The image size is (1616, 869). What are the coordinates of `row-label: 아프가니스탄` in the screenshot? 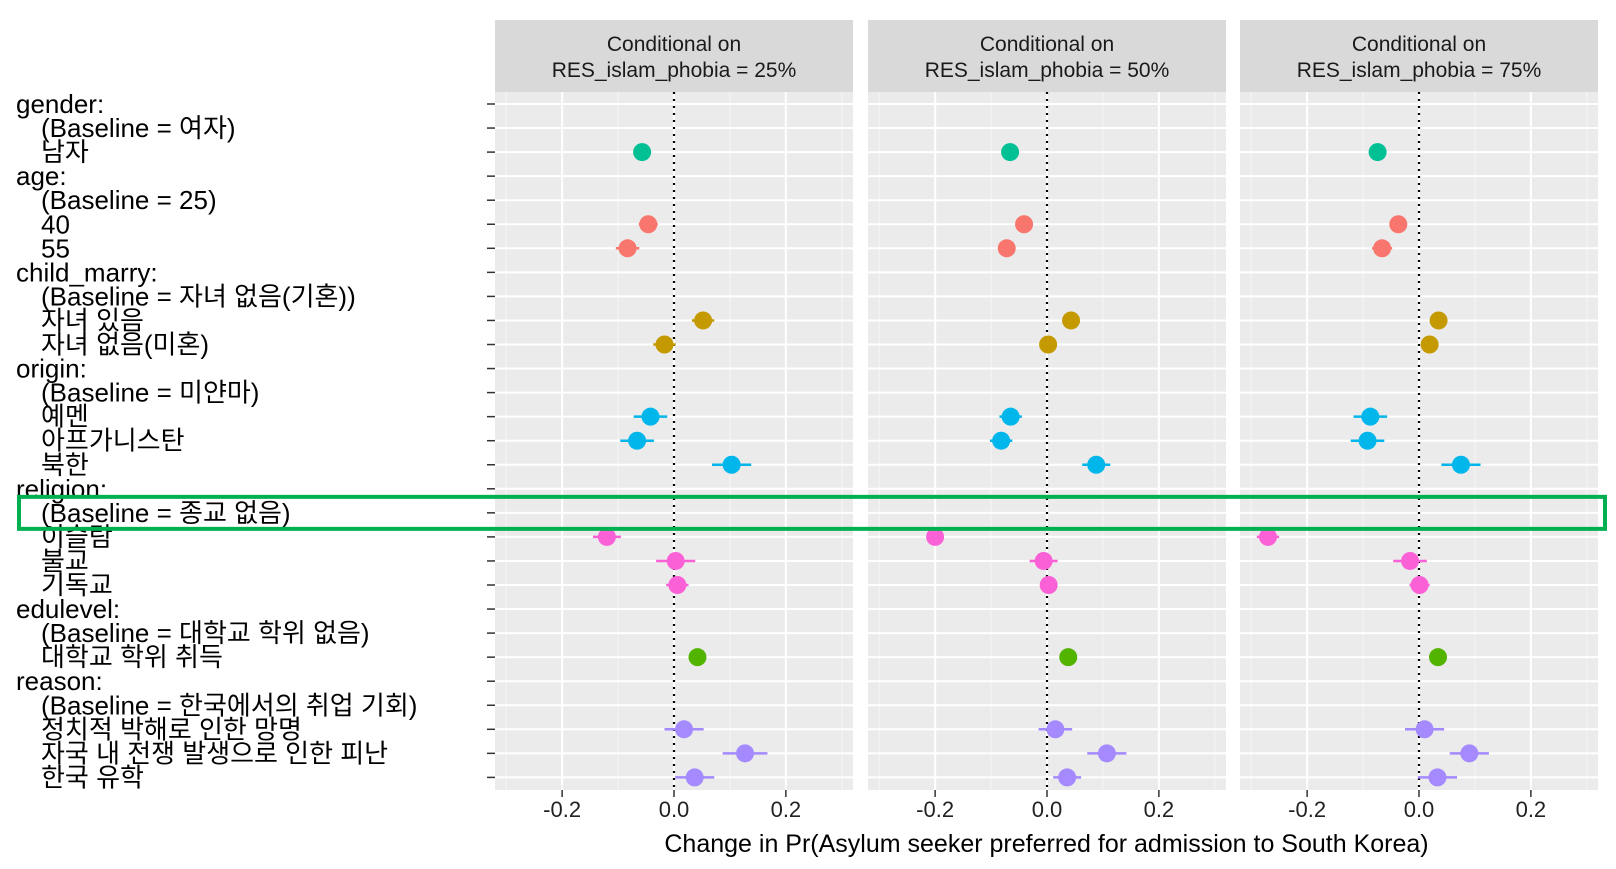 It's located at (113, 441).